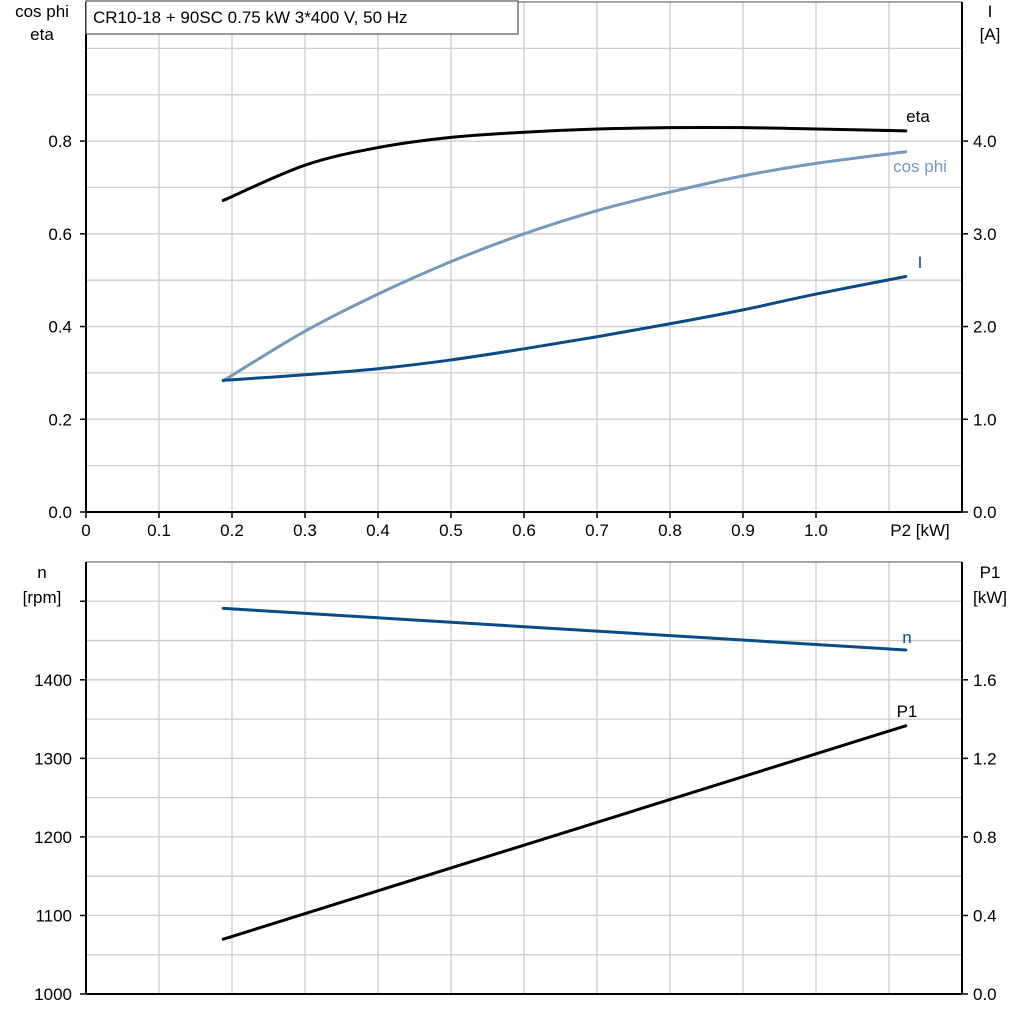  I want to click on right-tick-label: 0.4, so click(985, 915).